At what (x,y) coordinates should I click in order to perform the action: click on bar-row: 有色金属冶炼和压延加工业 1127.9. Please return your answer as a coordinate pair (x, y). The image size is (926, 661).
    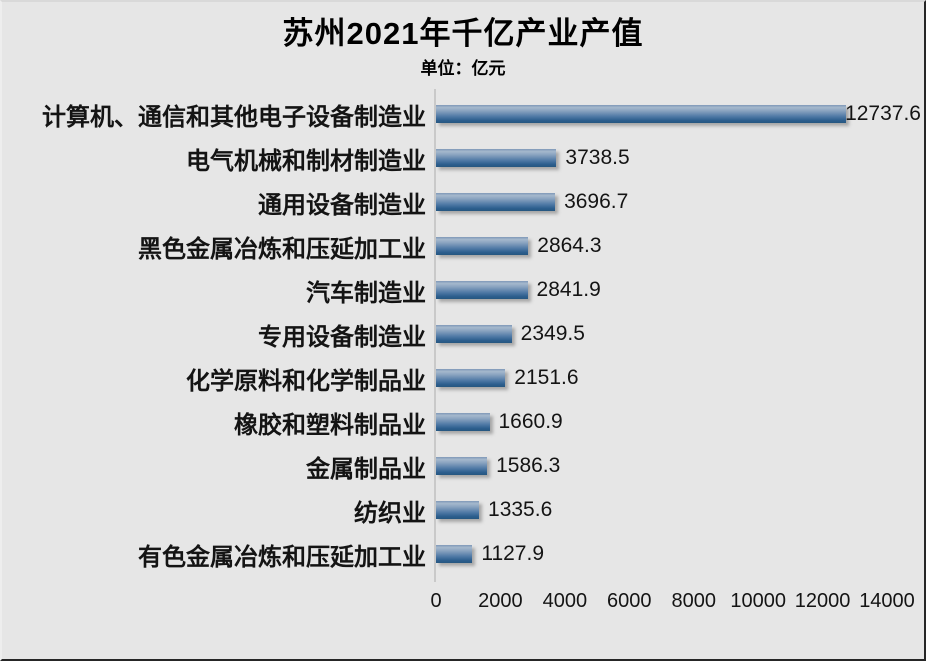
    Looking at the image, I should click on (463, 554).